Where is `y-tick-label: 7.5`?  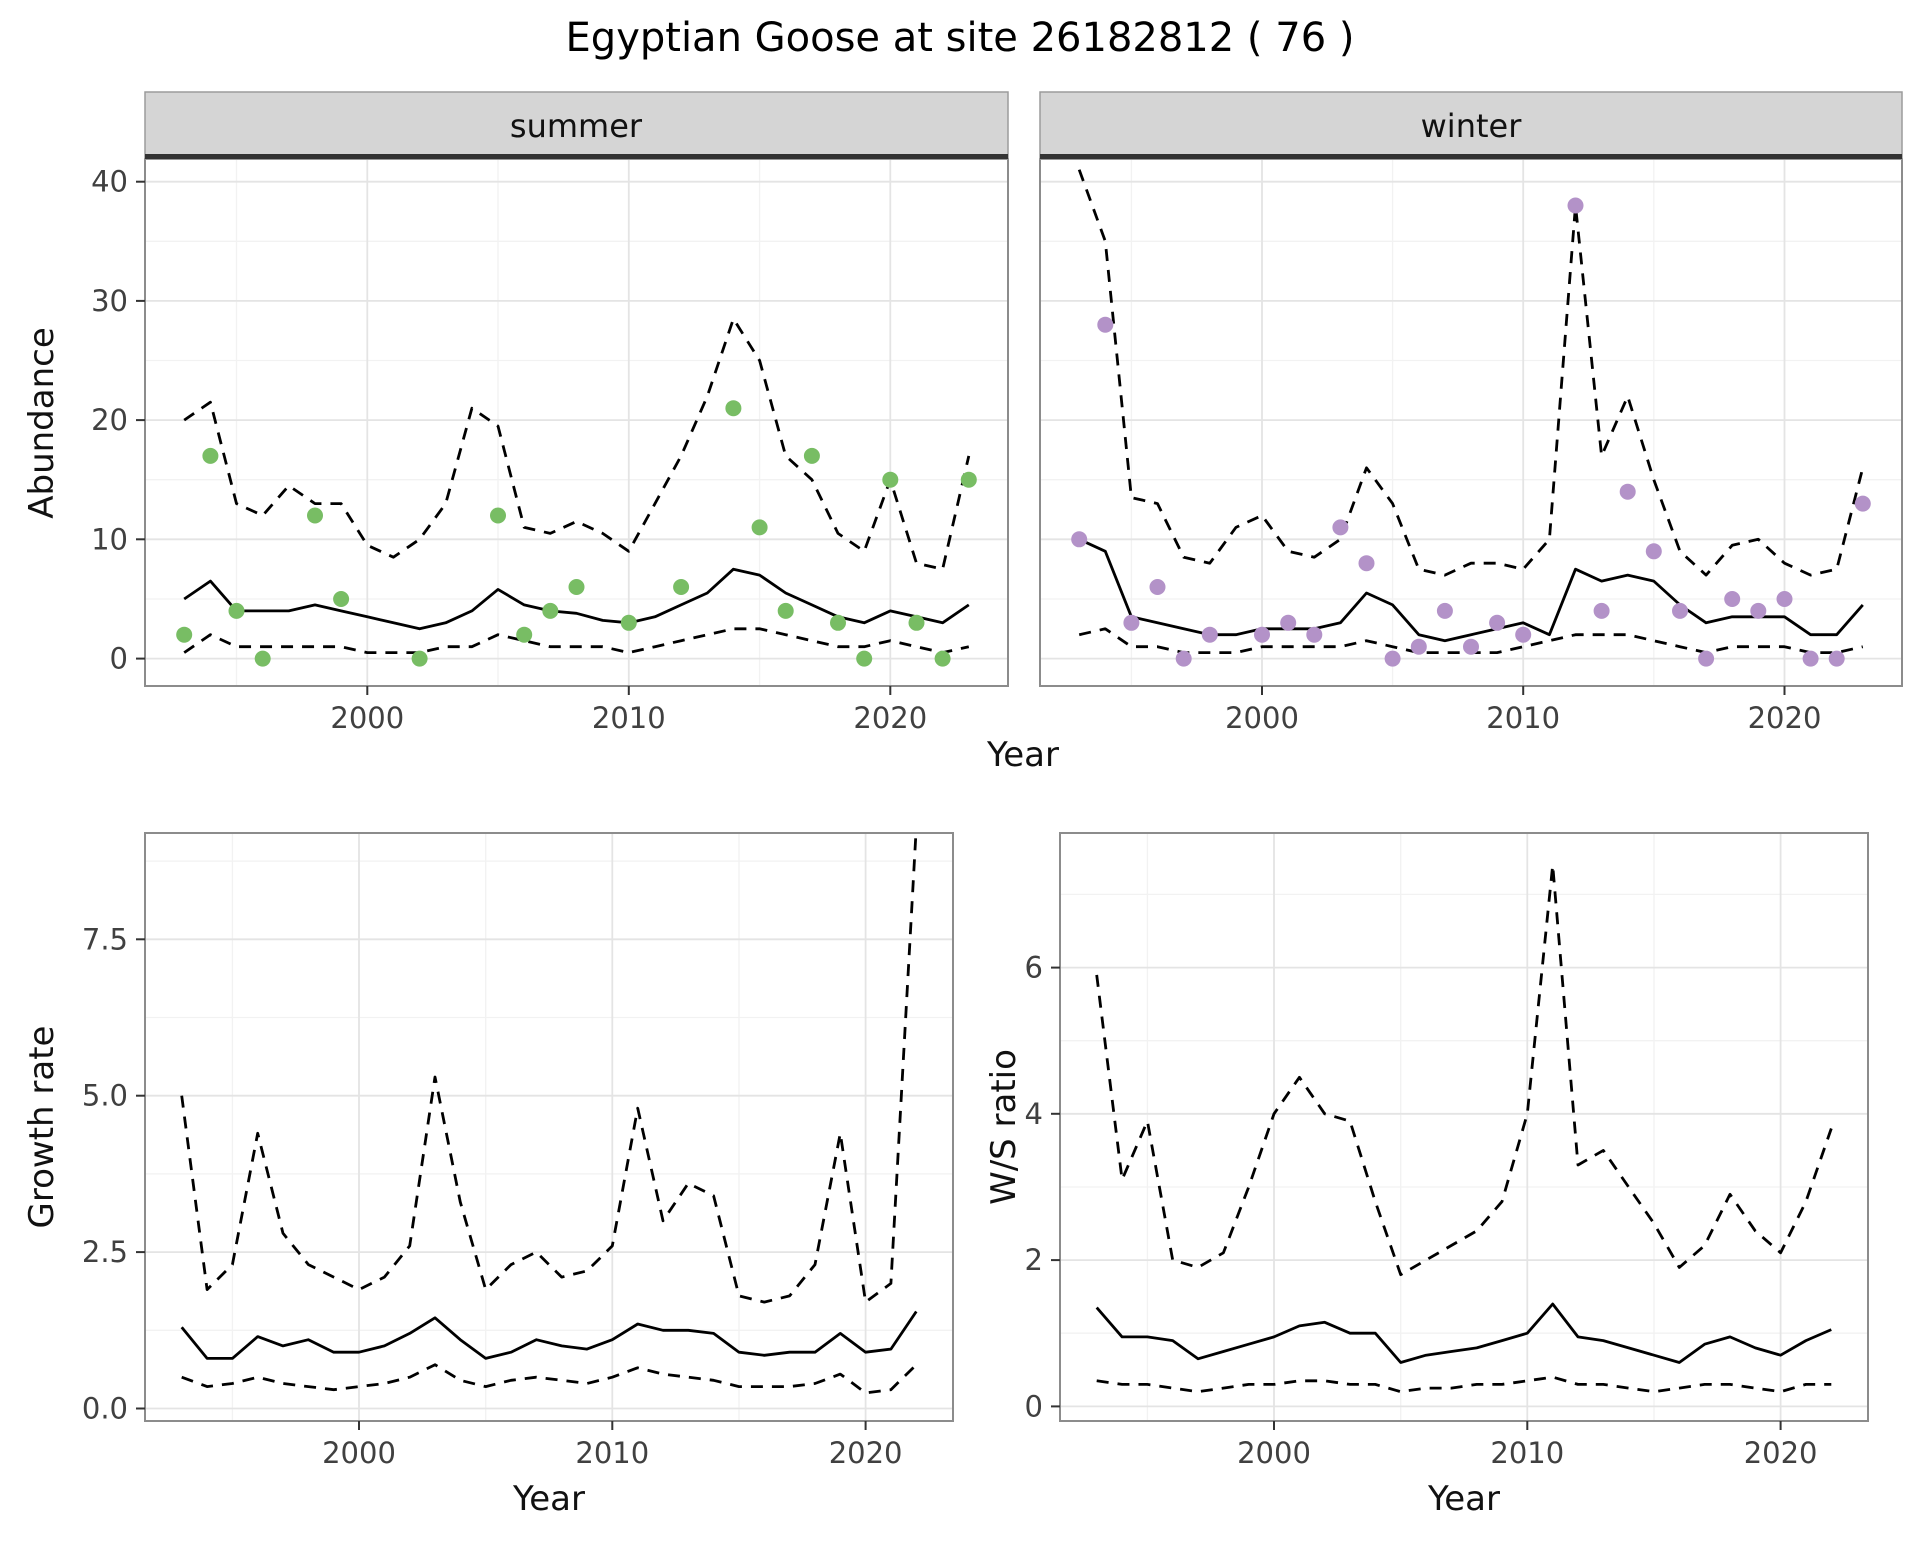 y-tick-label: 7.5 is located at coordinates (105, 939).